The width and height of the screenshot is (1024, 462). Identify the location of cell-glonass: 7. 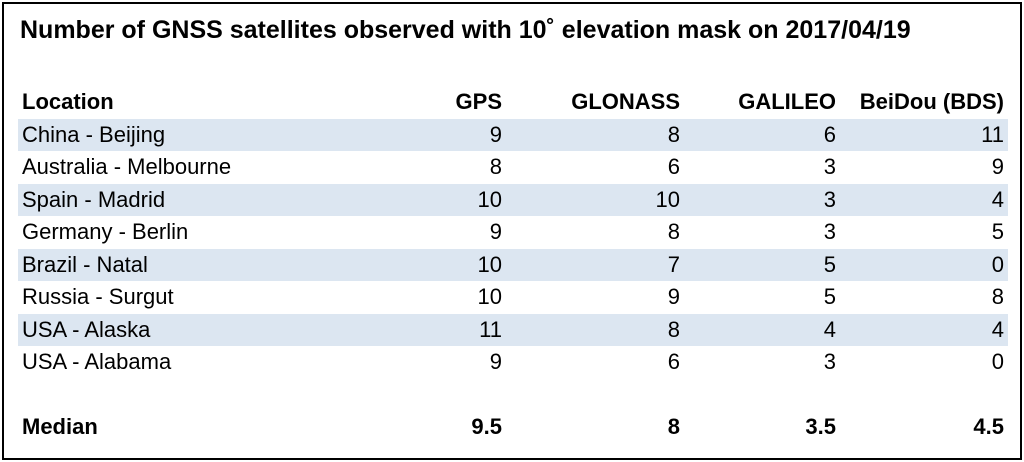
(595, 264).